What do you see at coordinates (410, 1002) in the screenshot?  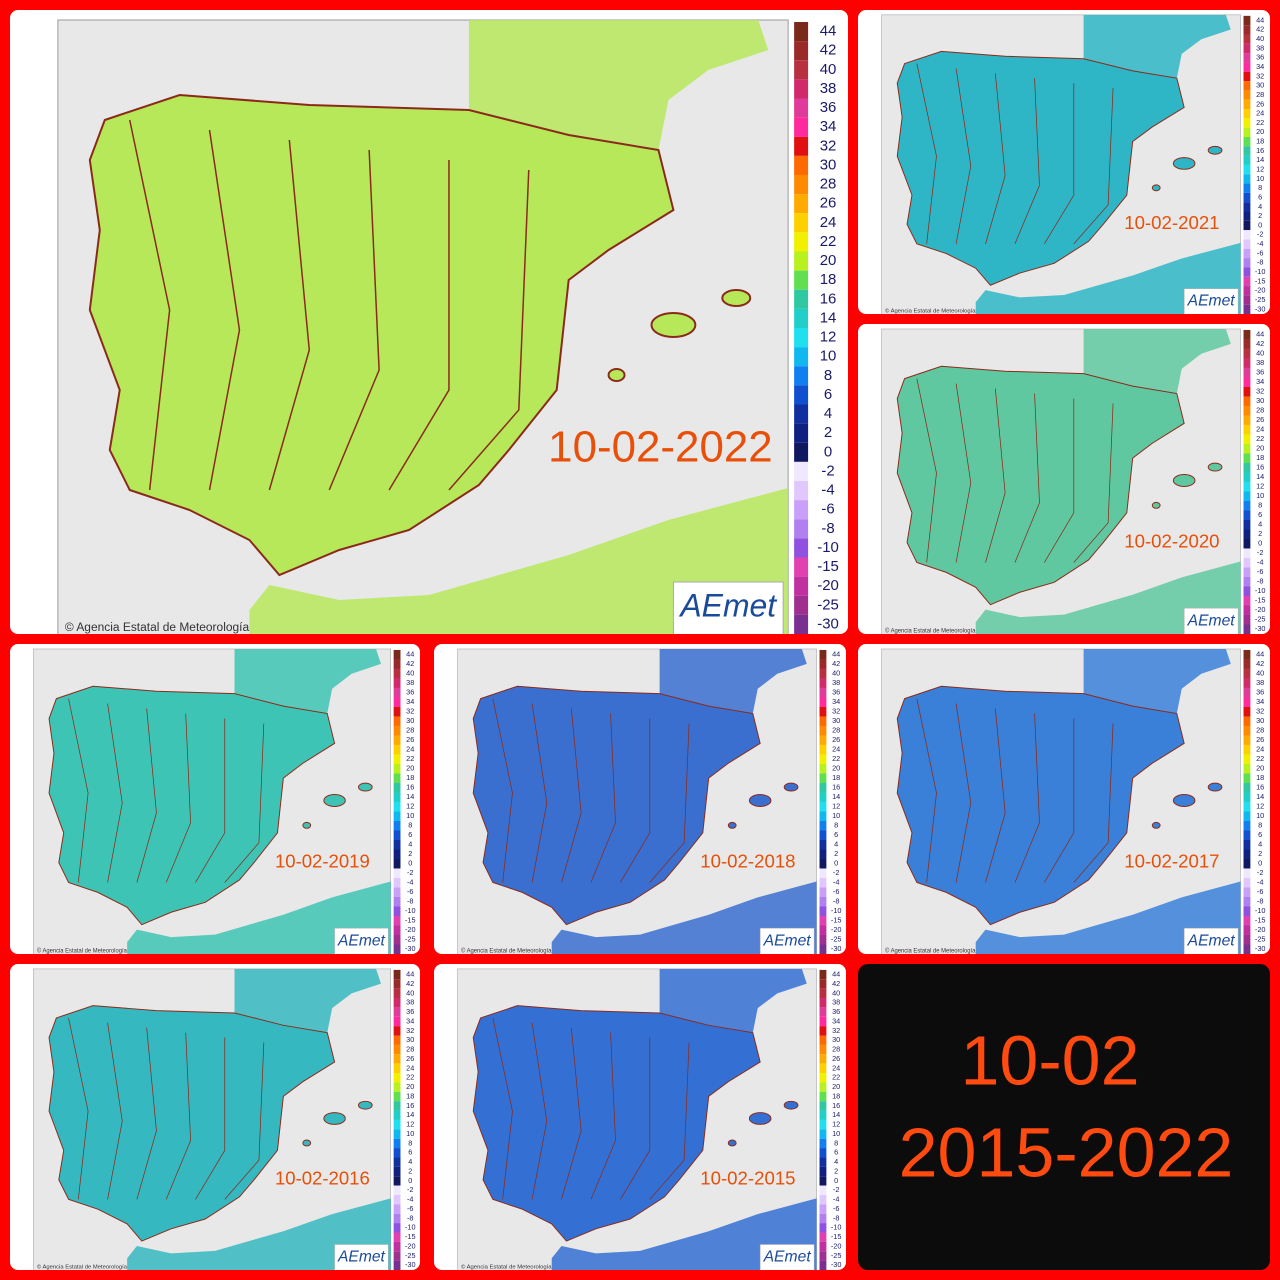 I see `legend-label: 38` at bounding box center [410, 1002].